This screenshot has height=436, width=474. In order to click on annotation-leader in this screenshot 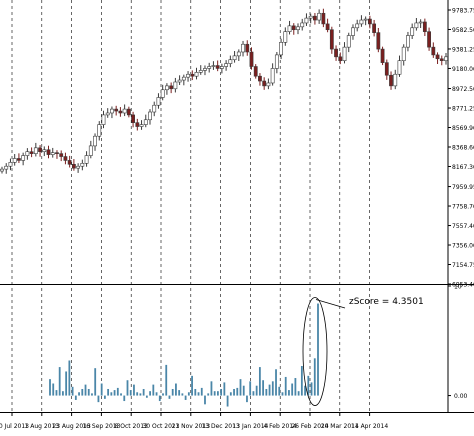, I will do `click(330, 304)`.